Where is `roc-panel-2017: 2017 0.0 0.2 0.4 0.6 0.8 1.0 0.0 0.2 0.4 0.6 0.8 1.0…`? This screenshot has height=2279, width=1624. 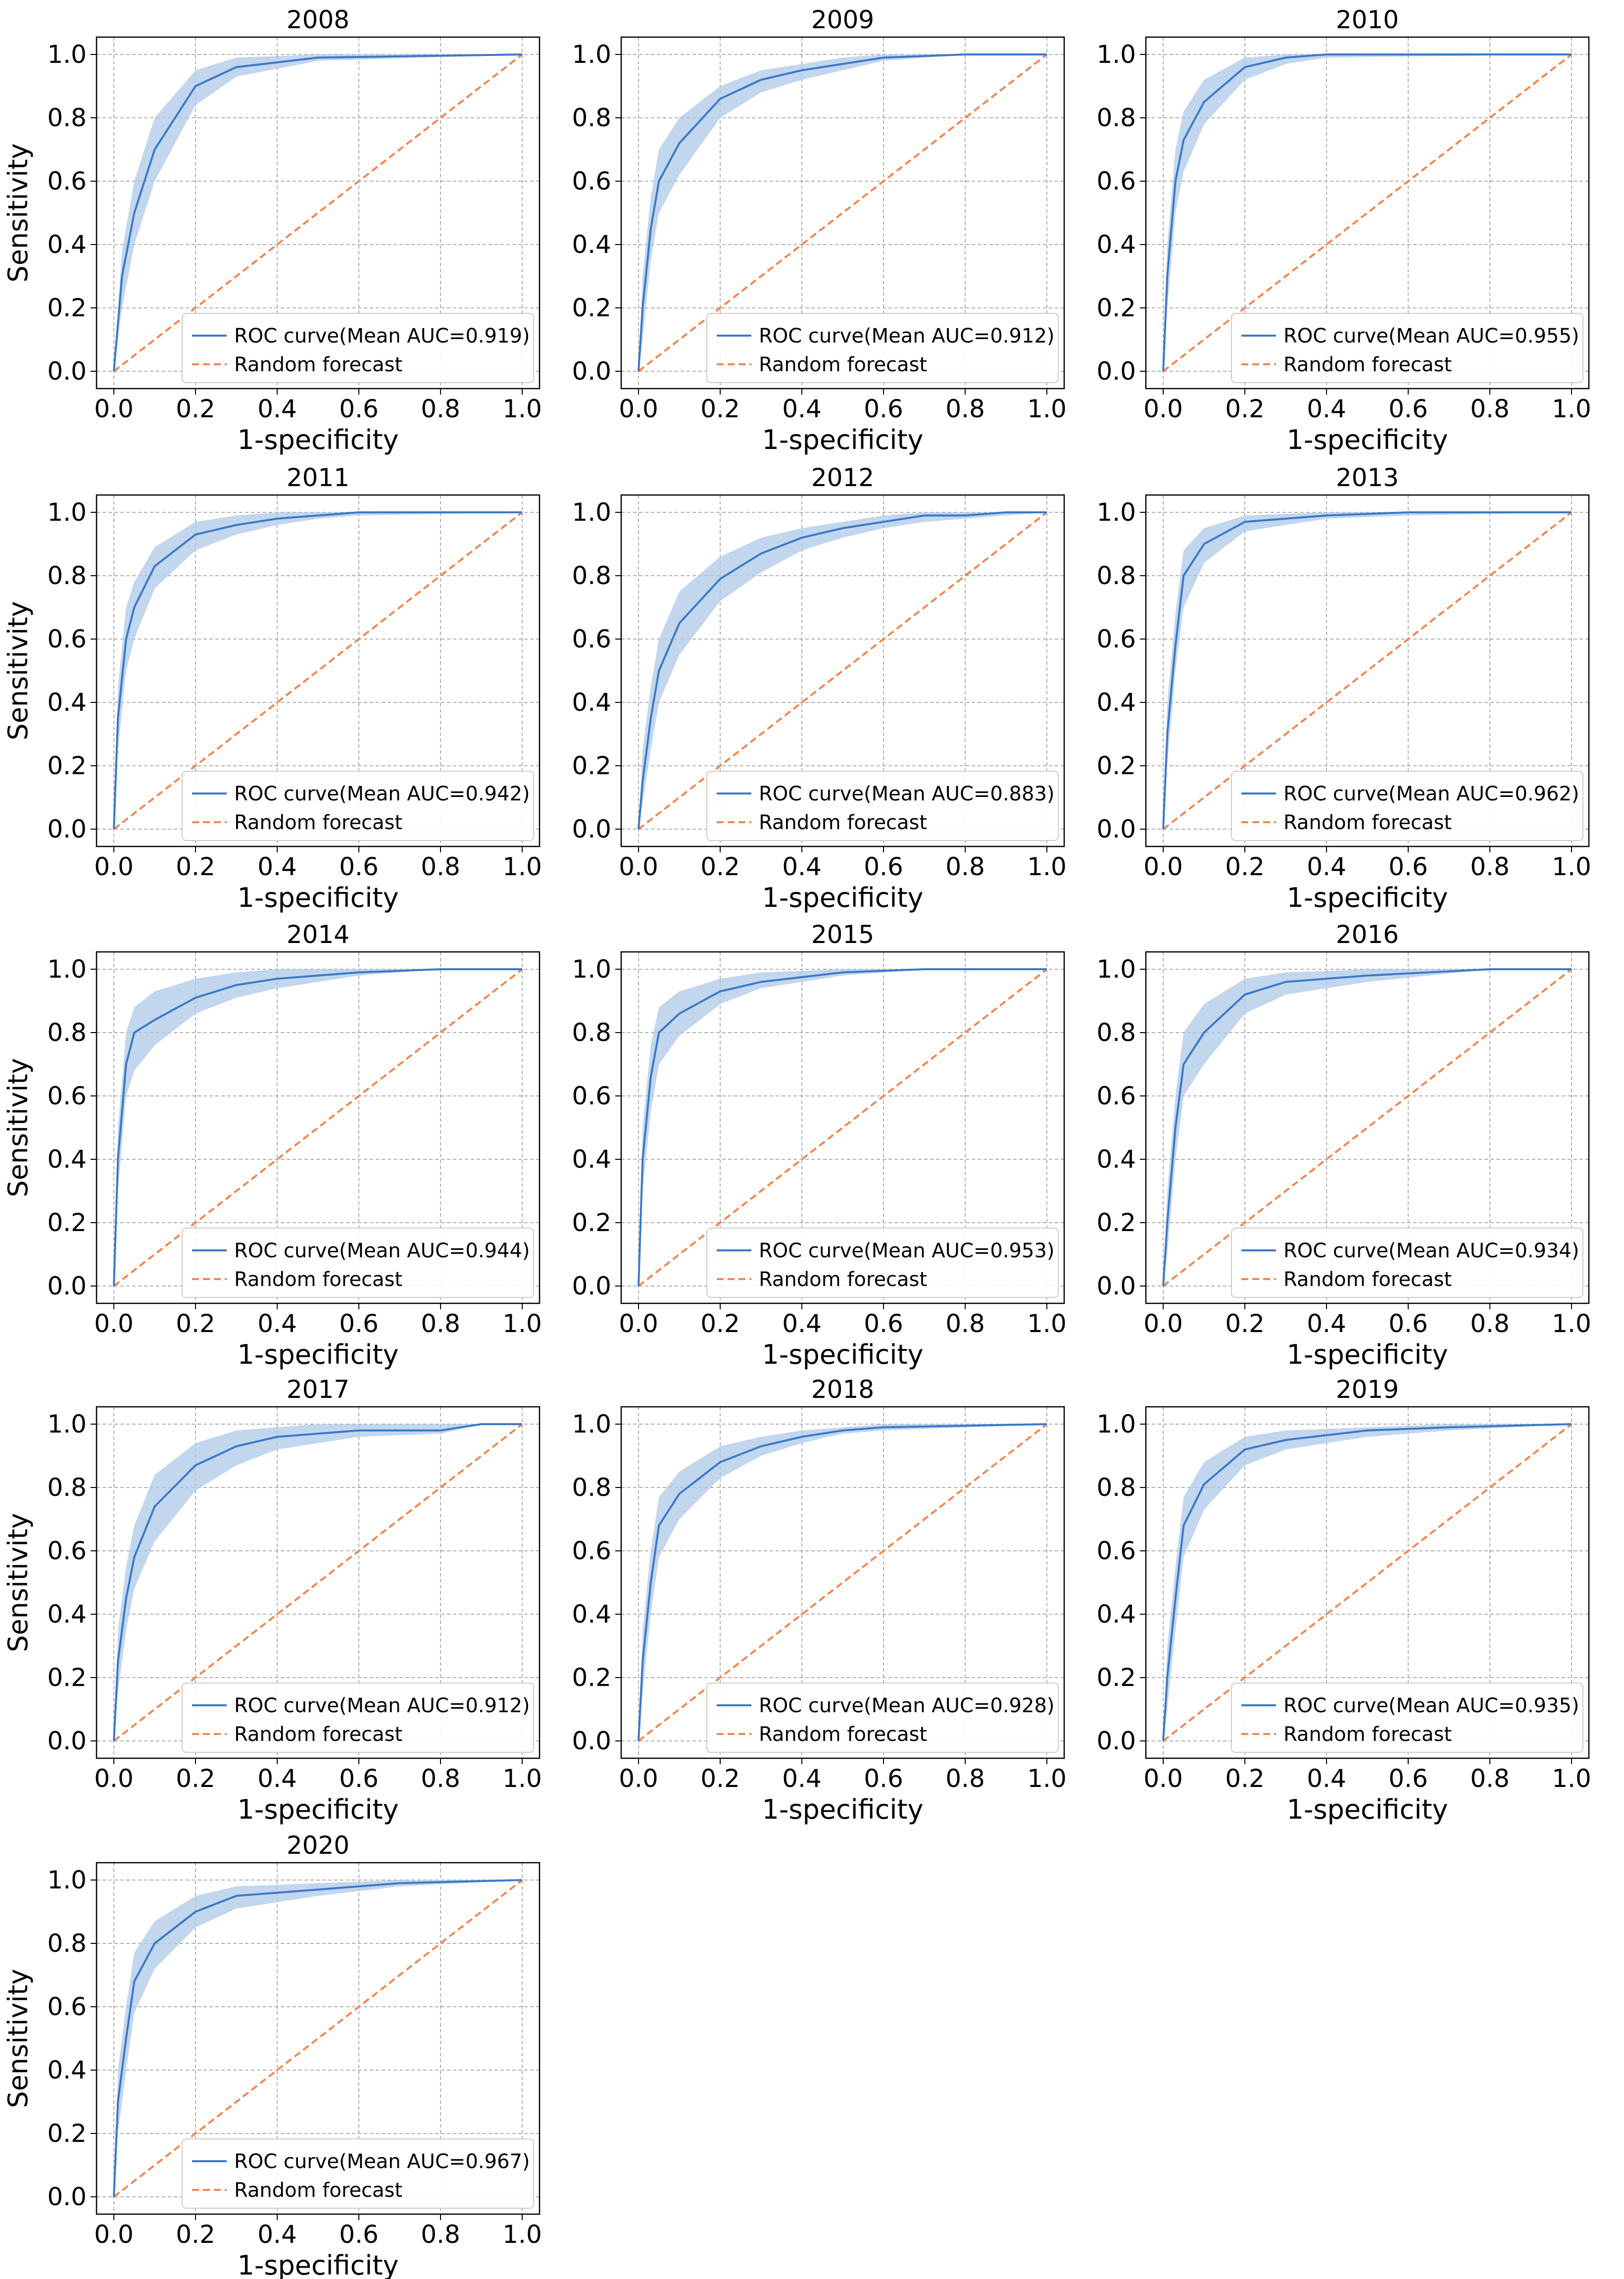
roc-panel-2017: 2017 0.0 0.2 0.4 0.6 0.8 1.0 0.0 0.2 0.4 0.6 0.8 1.0… is located at coordinates (272, 1600).